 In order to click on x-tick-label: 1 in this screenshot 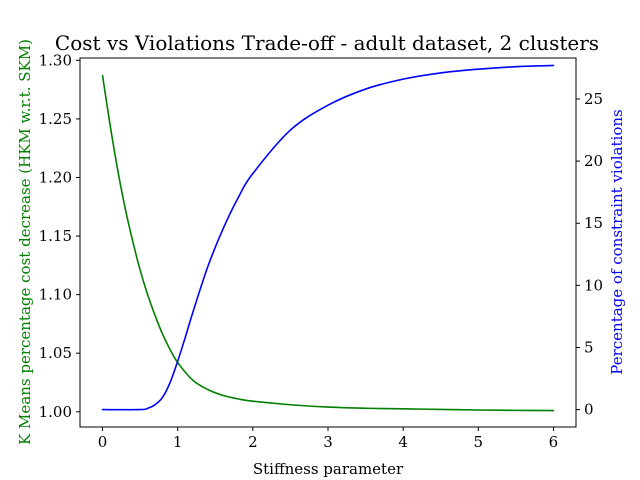, I will do `click(178, 442)`.